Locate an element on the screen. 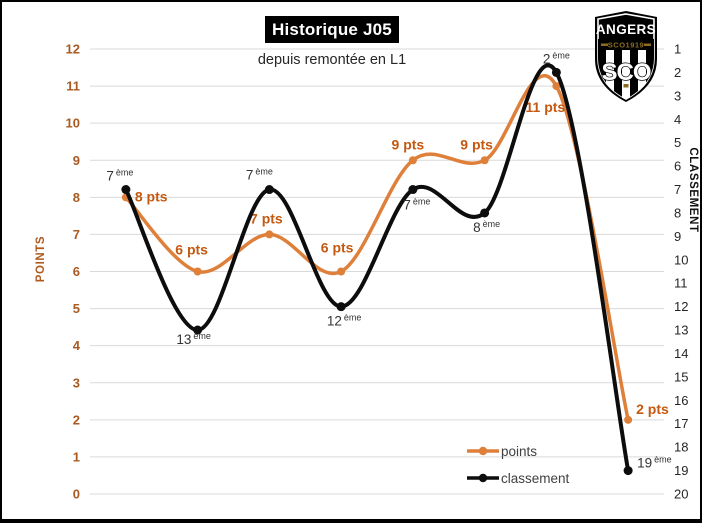 This screenshot has height=523, width=702. left-axis-tick: 5 is located at coordinates (76, 308).